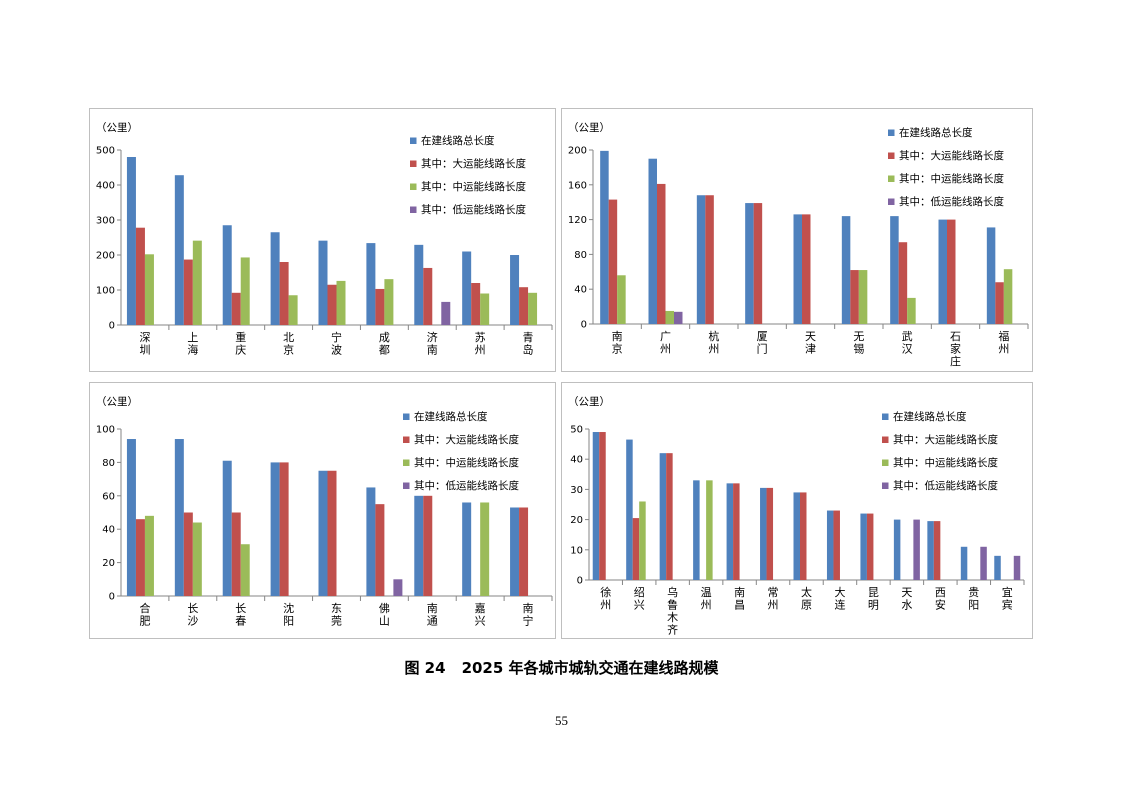  What do you see at coordinates (105, 291) in the screenshot?
I see `y-tick-label: 100` at bounding box center [105, 291].